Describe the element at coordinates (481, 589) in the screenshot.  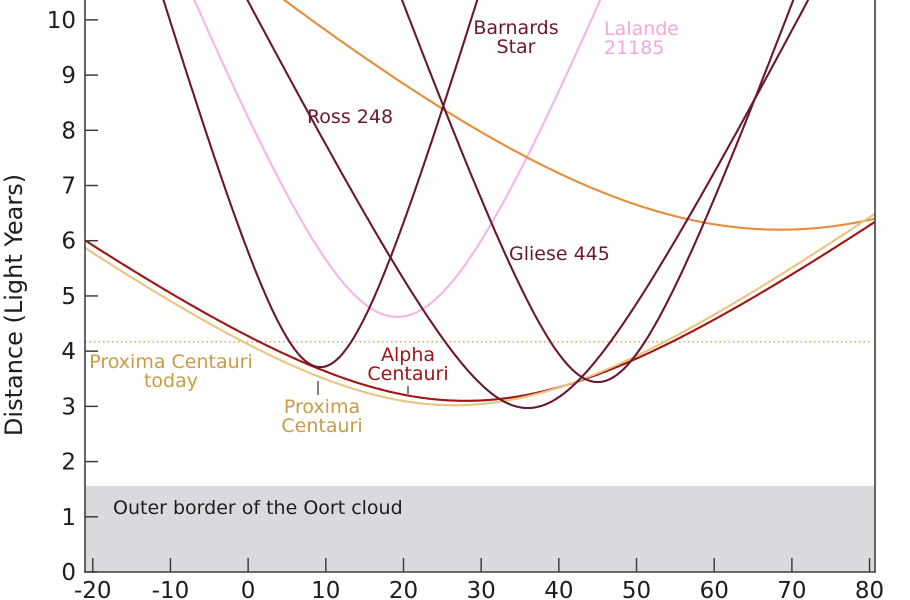
I see `x-tick-label: 30` at that location.